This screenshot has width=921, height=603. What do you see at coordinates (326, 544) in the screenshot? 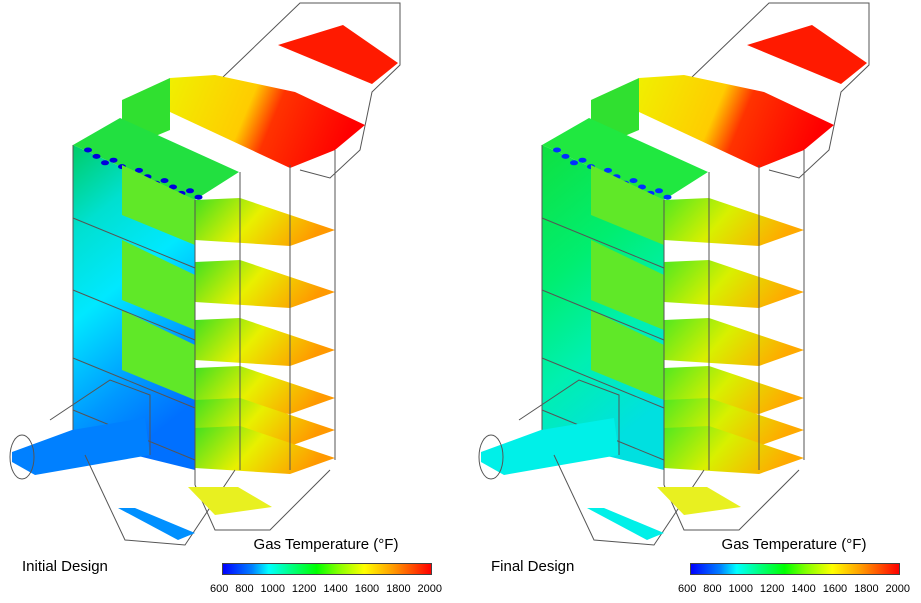
I see `colorbar-title-initial: Gas Temperature (°F)` at bounding box center [326, 544].